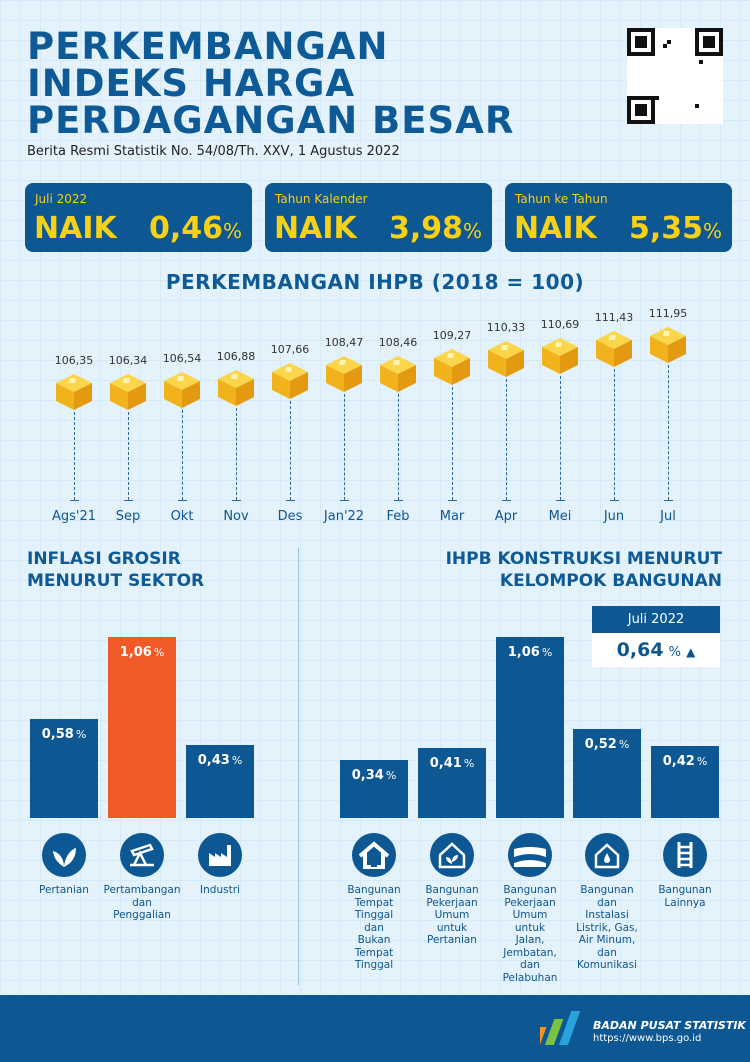  What do you see at coordinates (607, 965) in the screenshot?
I see `label-line: Komunikasi` at bounding box center [607, 965].